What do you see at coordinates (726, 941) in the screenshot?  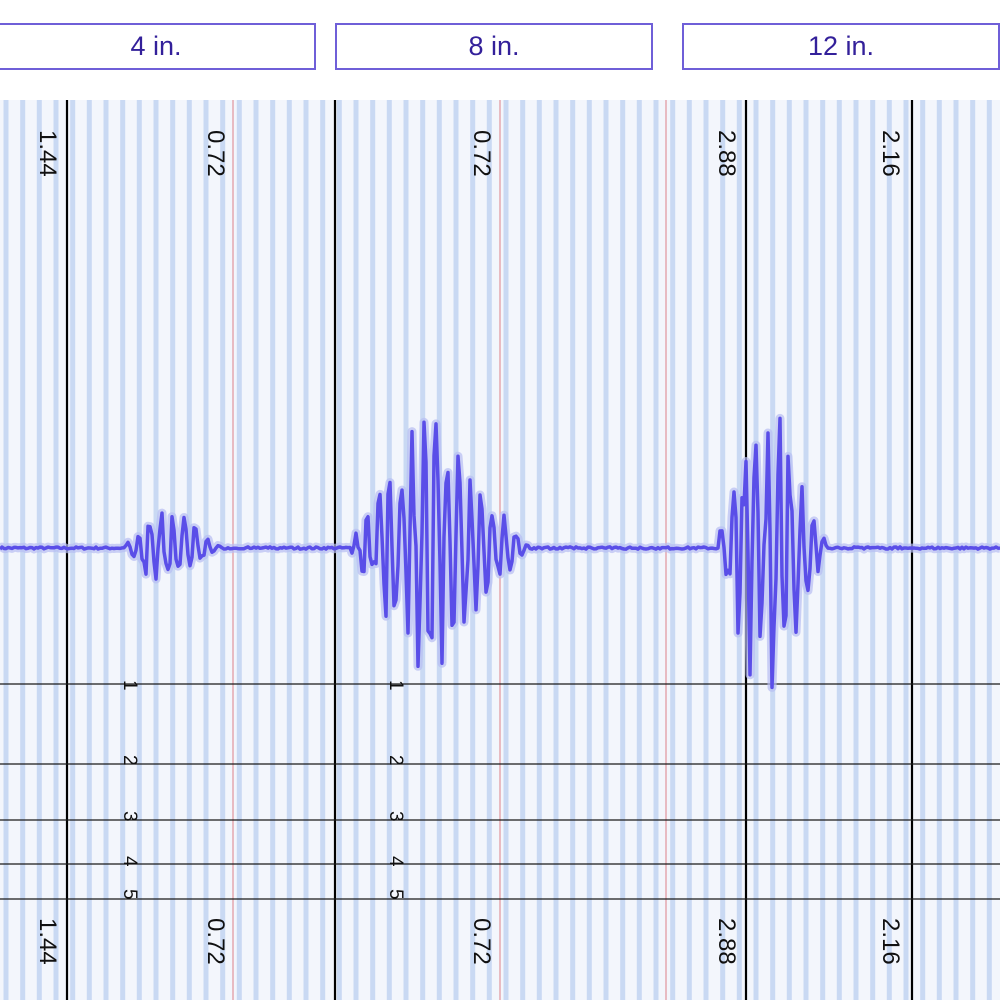 I see `label-bottom-4: 2.88` at bounding box center [726, 941].